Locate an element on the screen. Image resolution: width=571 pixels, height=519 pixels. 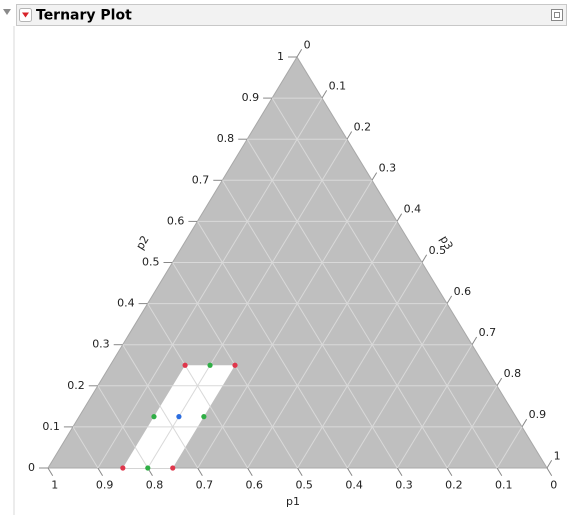
p3-tick-label: 0.2 is located at coordinates (363, 126).